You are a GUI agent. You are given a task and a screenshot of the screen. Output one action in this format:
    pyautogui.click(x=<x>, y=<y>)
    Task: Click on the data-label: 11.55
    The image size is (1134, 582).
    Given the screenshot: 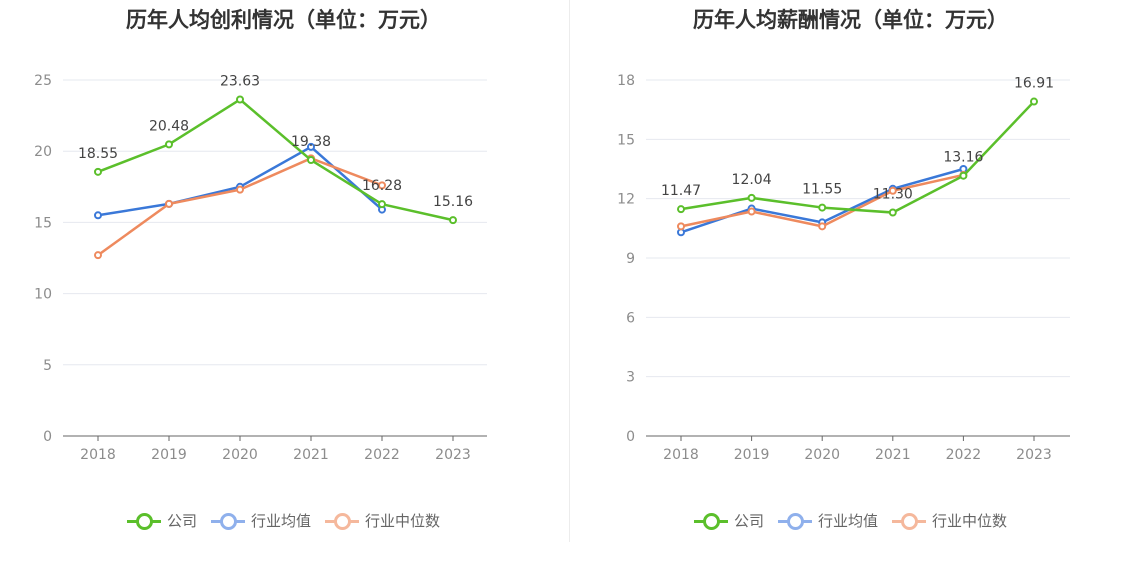 What is the action you would take?
    pyautogui.click(x=822, y=190)
    